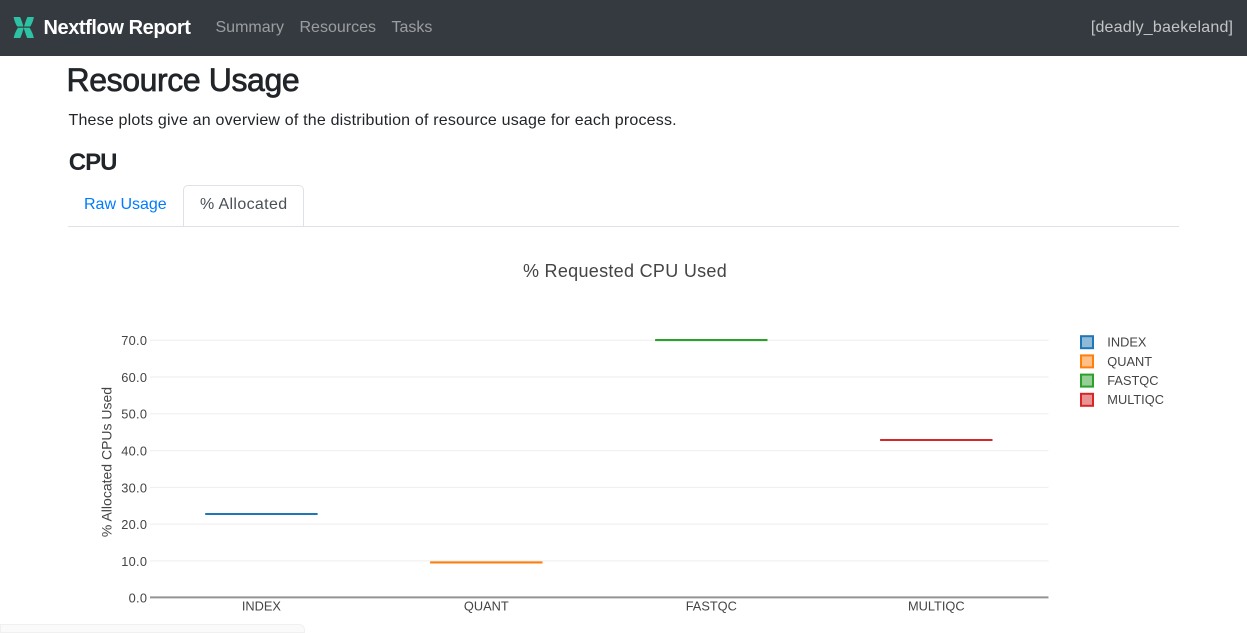  I want to click on svg-text: 30.0, so click(134, 487).